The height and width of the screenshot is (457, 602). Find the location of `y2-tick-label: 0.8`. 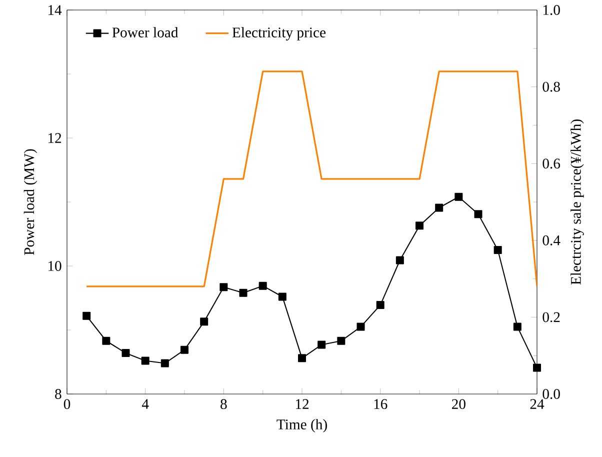

y2-tick-label: 0.8 is located at coordinates (551, 87).